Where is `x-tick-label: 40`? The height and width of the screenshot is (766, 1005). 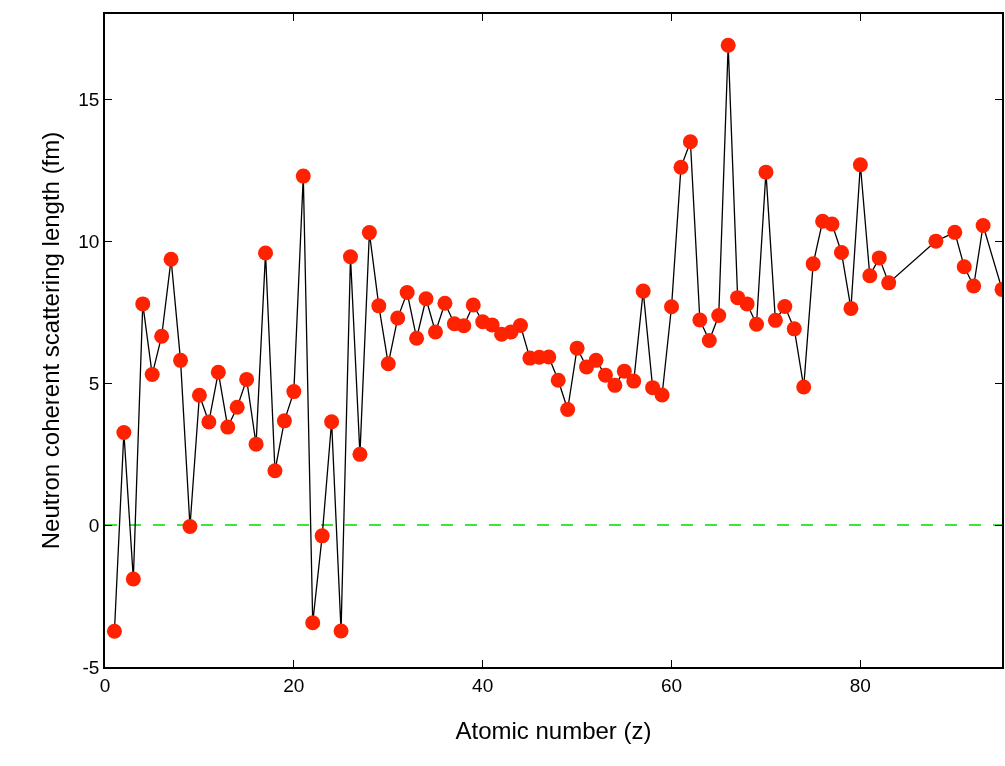
x-tick-label: 40 is located at coordinates (483, 685).